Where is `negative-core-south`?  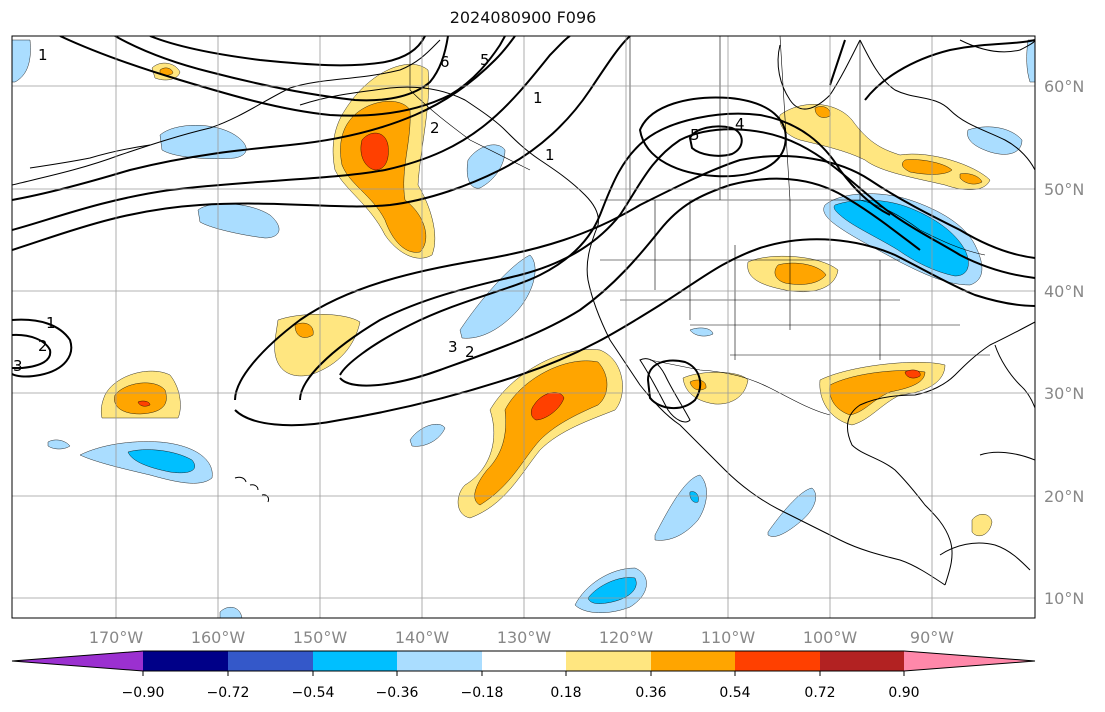 negative-core-south is located at coordinates (612, 590).